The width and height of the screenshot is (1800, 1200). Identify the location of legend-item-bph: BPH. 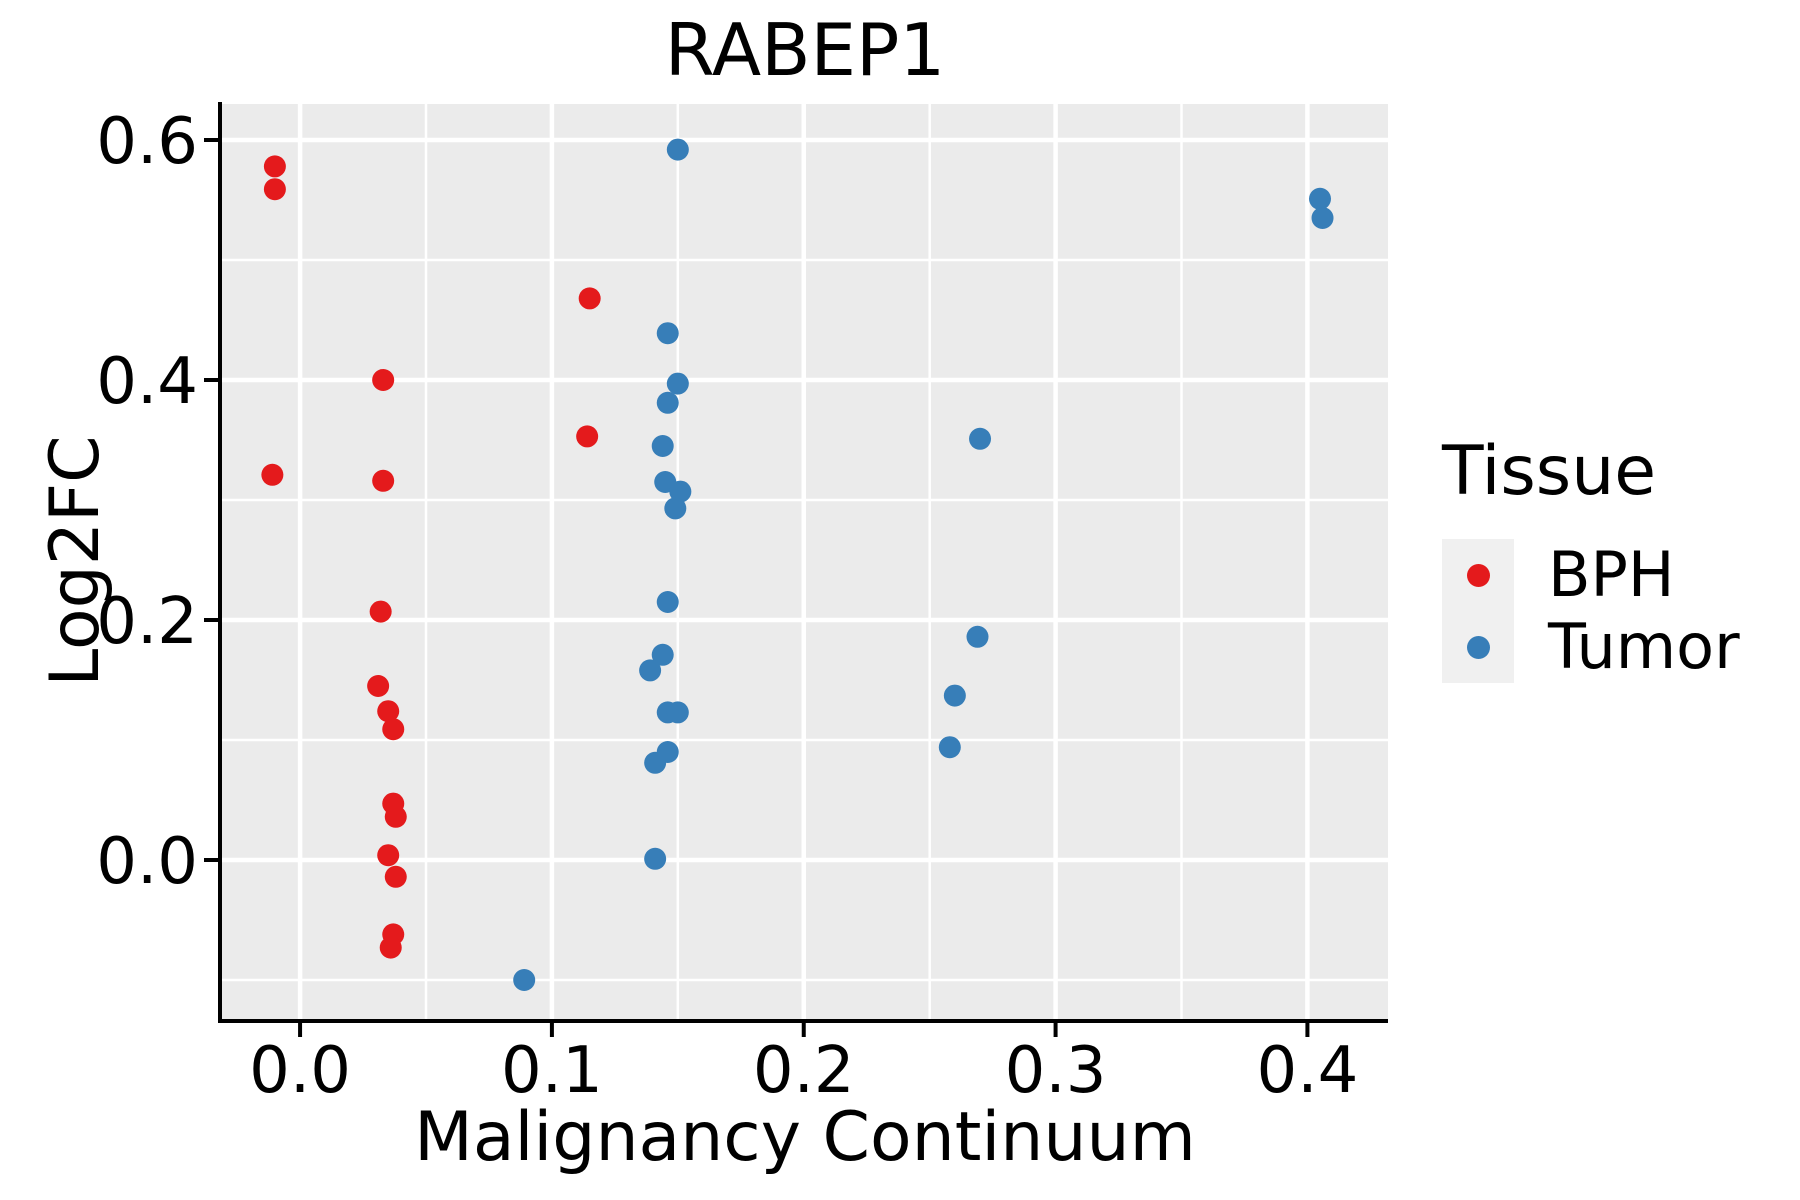
(1591, 575).